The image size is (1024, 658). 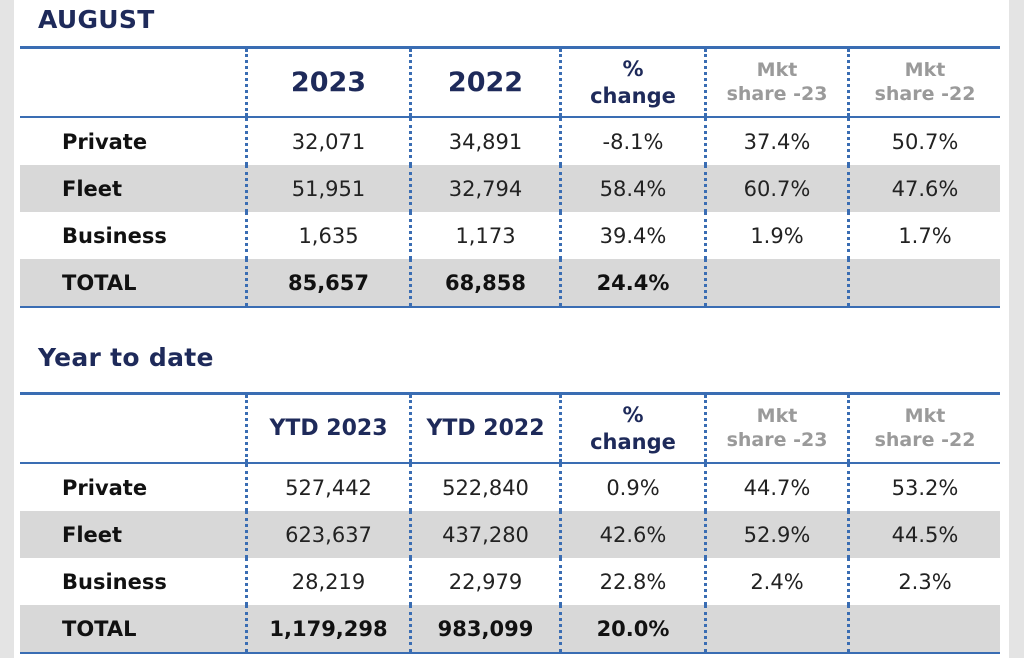 I want to click on value-mkt-share-23: 37.4%, so click(x=775, y=141).